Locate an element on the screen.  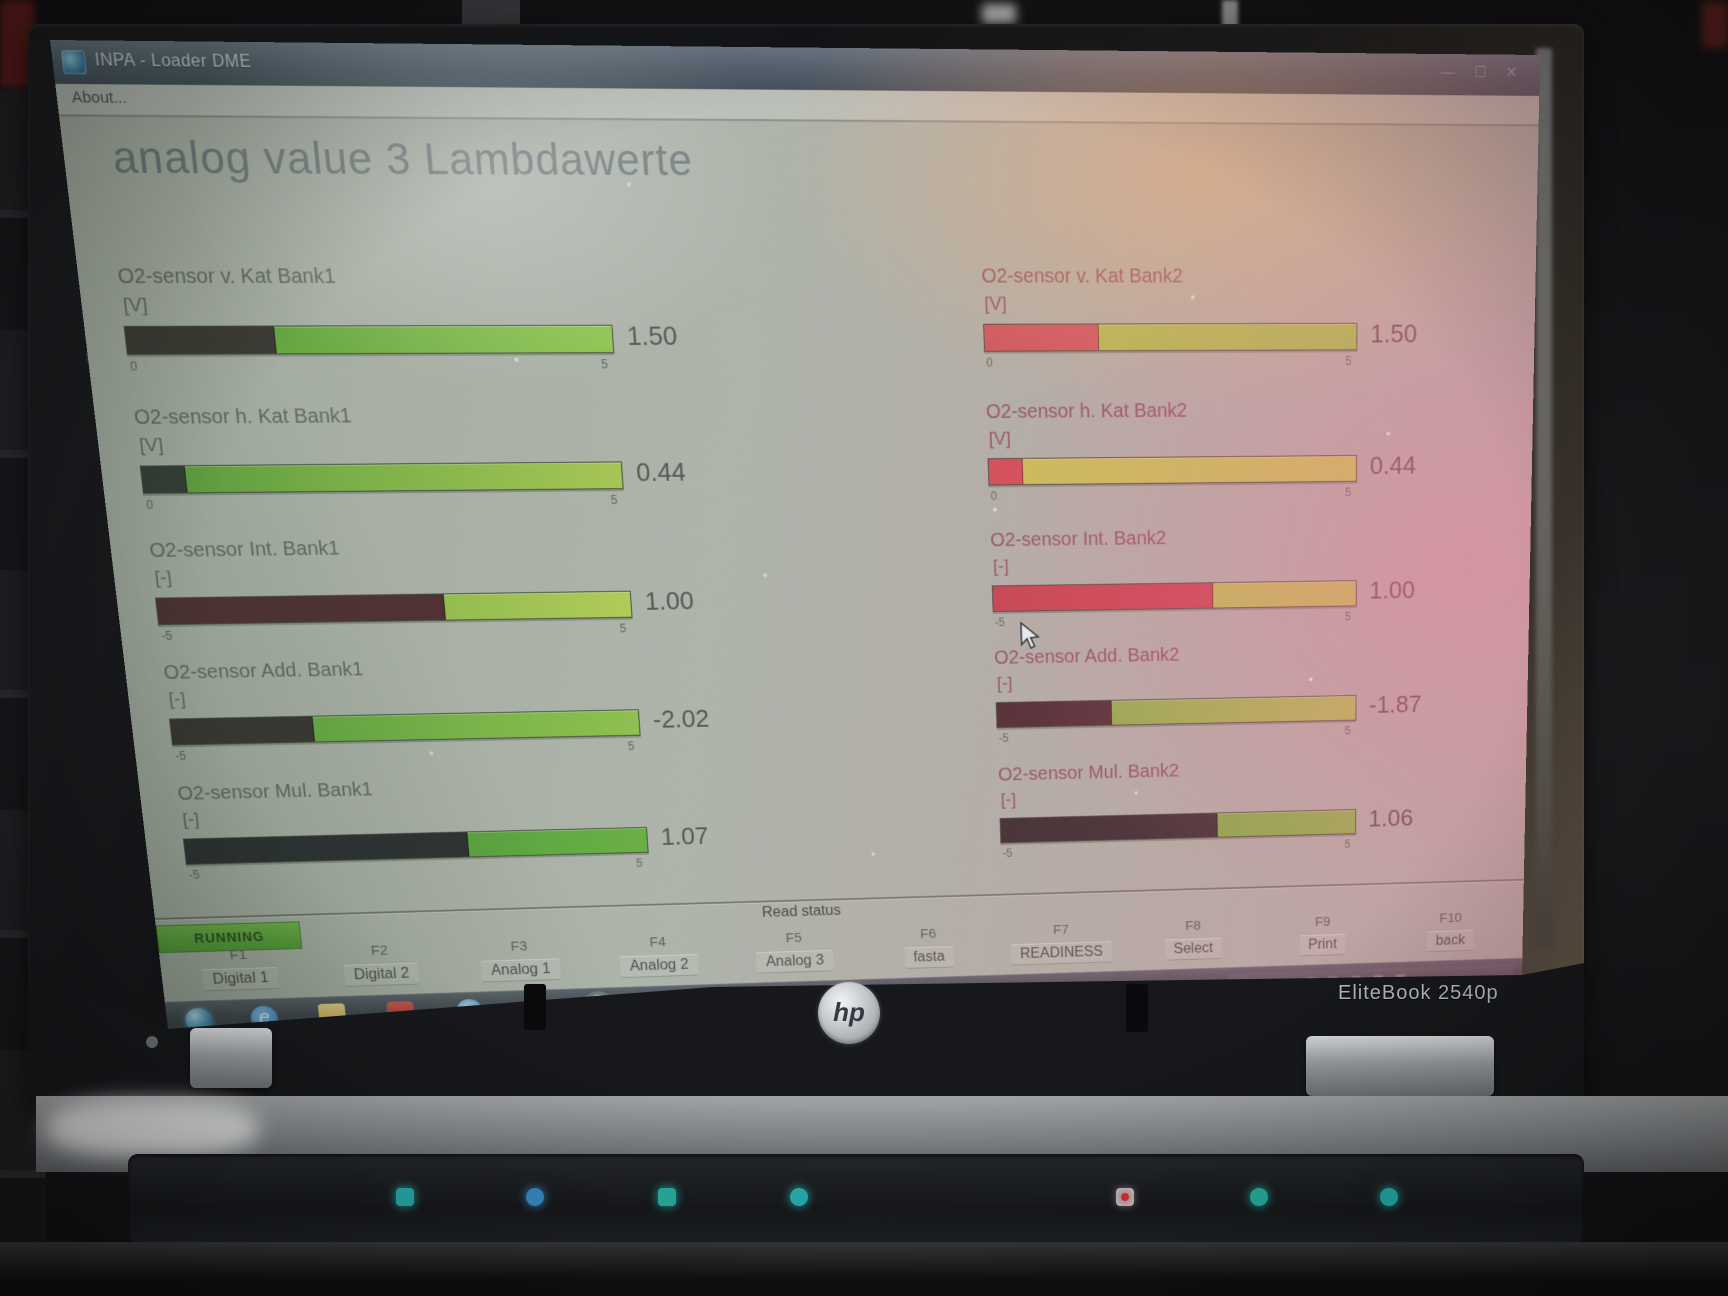
background-red-corner-right is located at coordinates (1715, 25).